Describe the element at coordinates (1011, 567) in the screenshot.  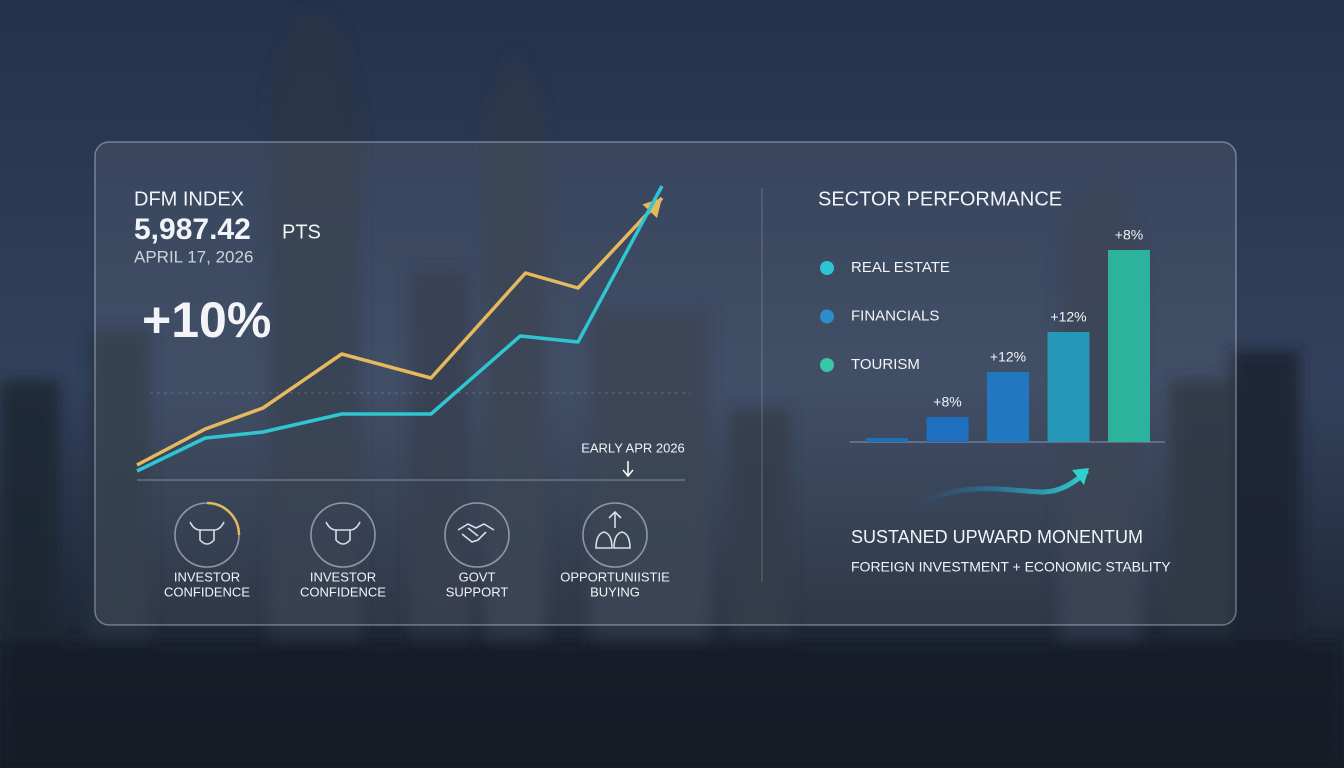
I see `footer-subtitle: FOREIGN INVESTMENT + ECONOMIC STABLITY` at that location.